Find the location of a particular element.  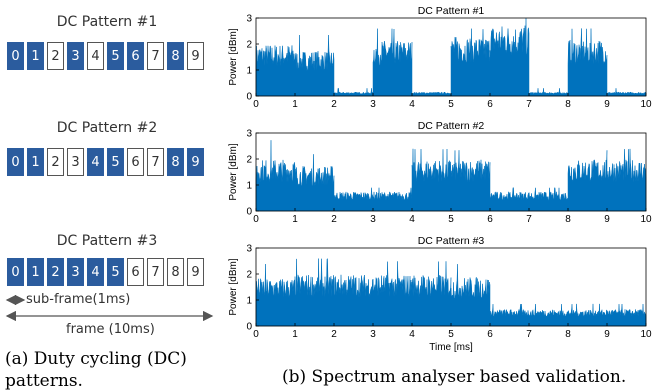

plot-title: DC Pattern #2 is located at coordinates (451, 126).